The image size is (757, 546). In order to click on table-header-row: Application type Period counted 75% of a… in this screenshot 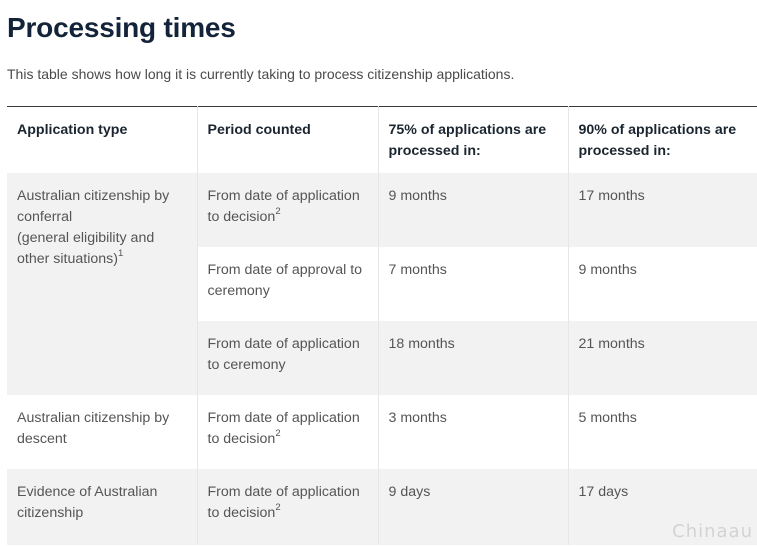, I will do `click(382, 139)`.